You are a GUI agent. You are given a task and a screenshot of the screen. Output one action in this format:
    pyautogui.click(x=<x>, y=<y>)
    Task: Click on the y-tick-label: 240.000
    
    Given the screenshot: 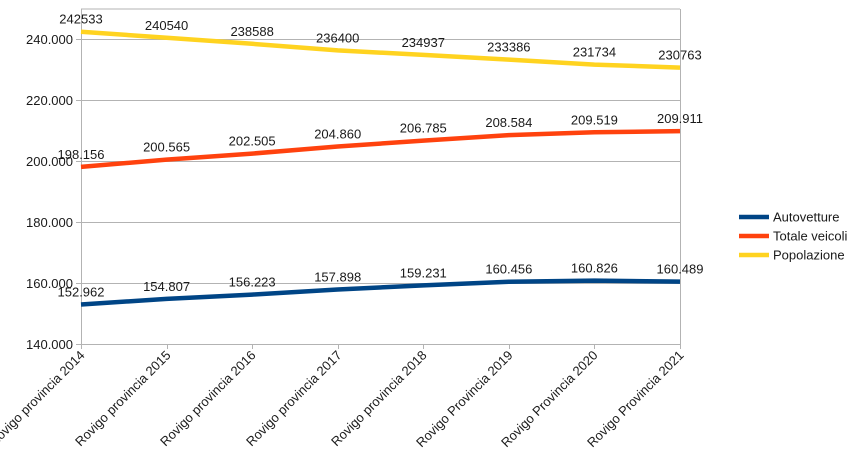 What is the action you would take?
    pyautogui.click(x=49, y=39)
    